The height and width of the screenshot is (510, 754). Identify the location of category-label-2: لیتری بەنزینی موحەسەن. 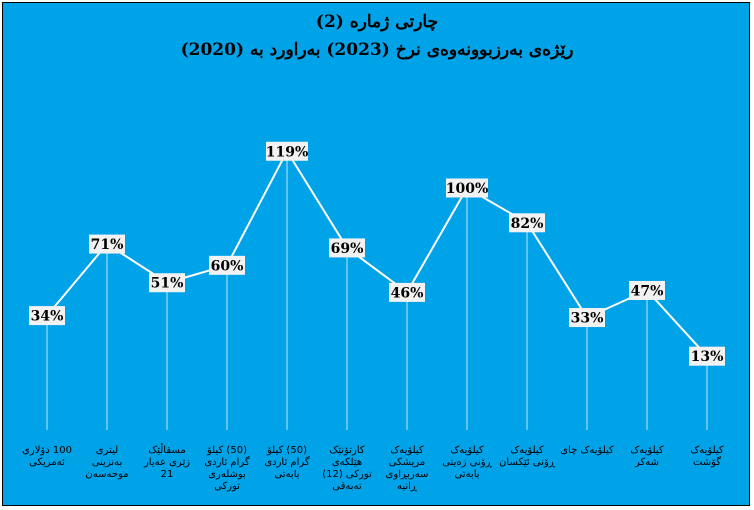
(106, 462).